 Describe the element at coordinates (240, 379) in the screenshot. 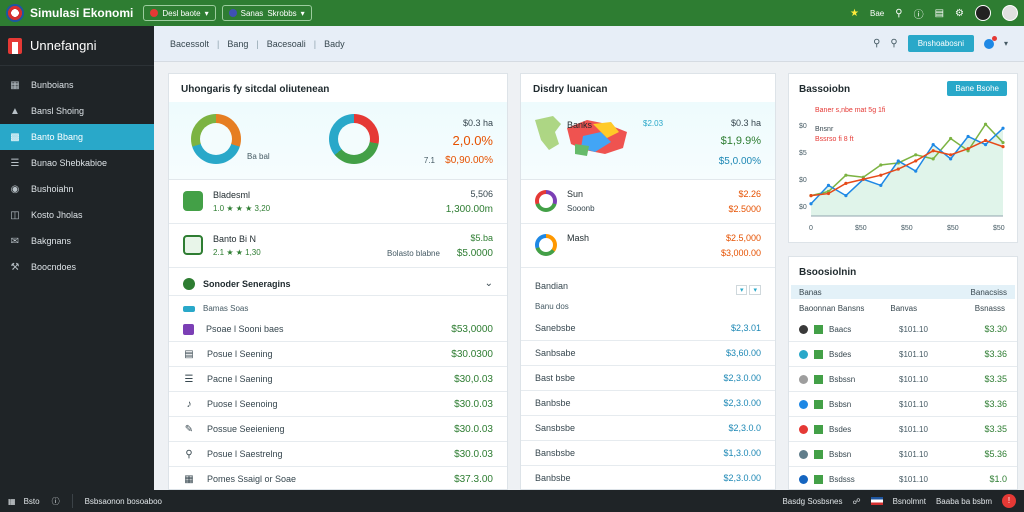

I see `row-name: Pacne l Saening` at that location.